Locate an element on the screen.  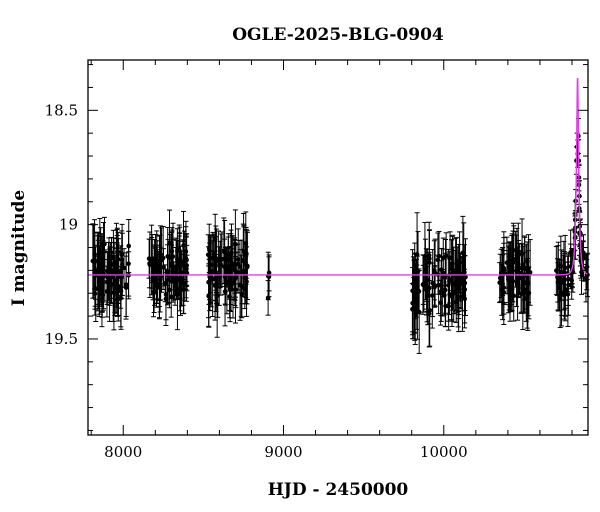
x-tick-label: 9000 is located at coordinates (283, 452).